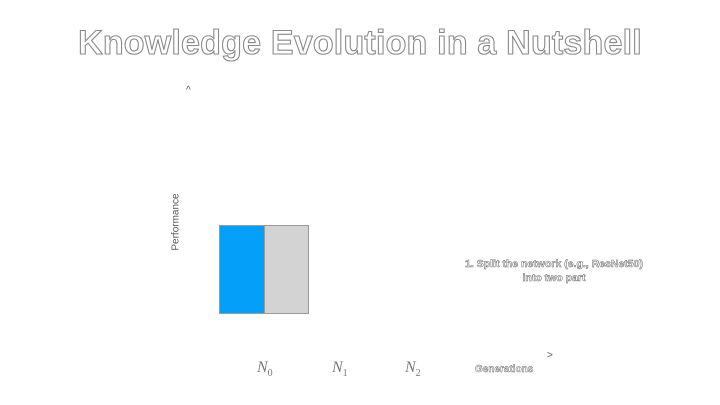 This screenshot has height=405, width=720. What do you see at coordinates (242, 269) in the screenshot?
I see `network-block-first-part` at bounding box center [242, 269].